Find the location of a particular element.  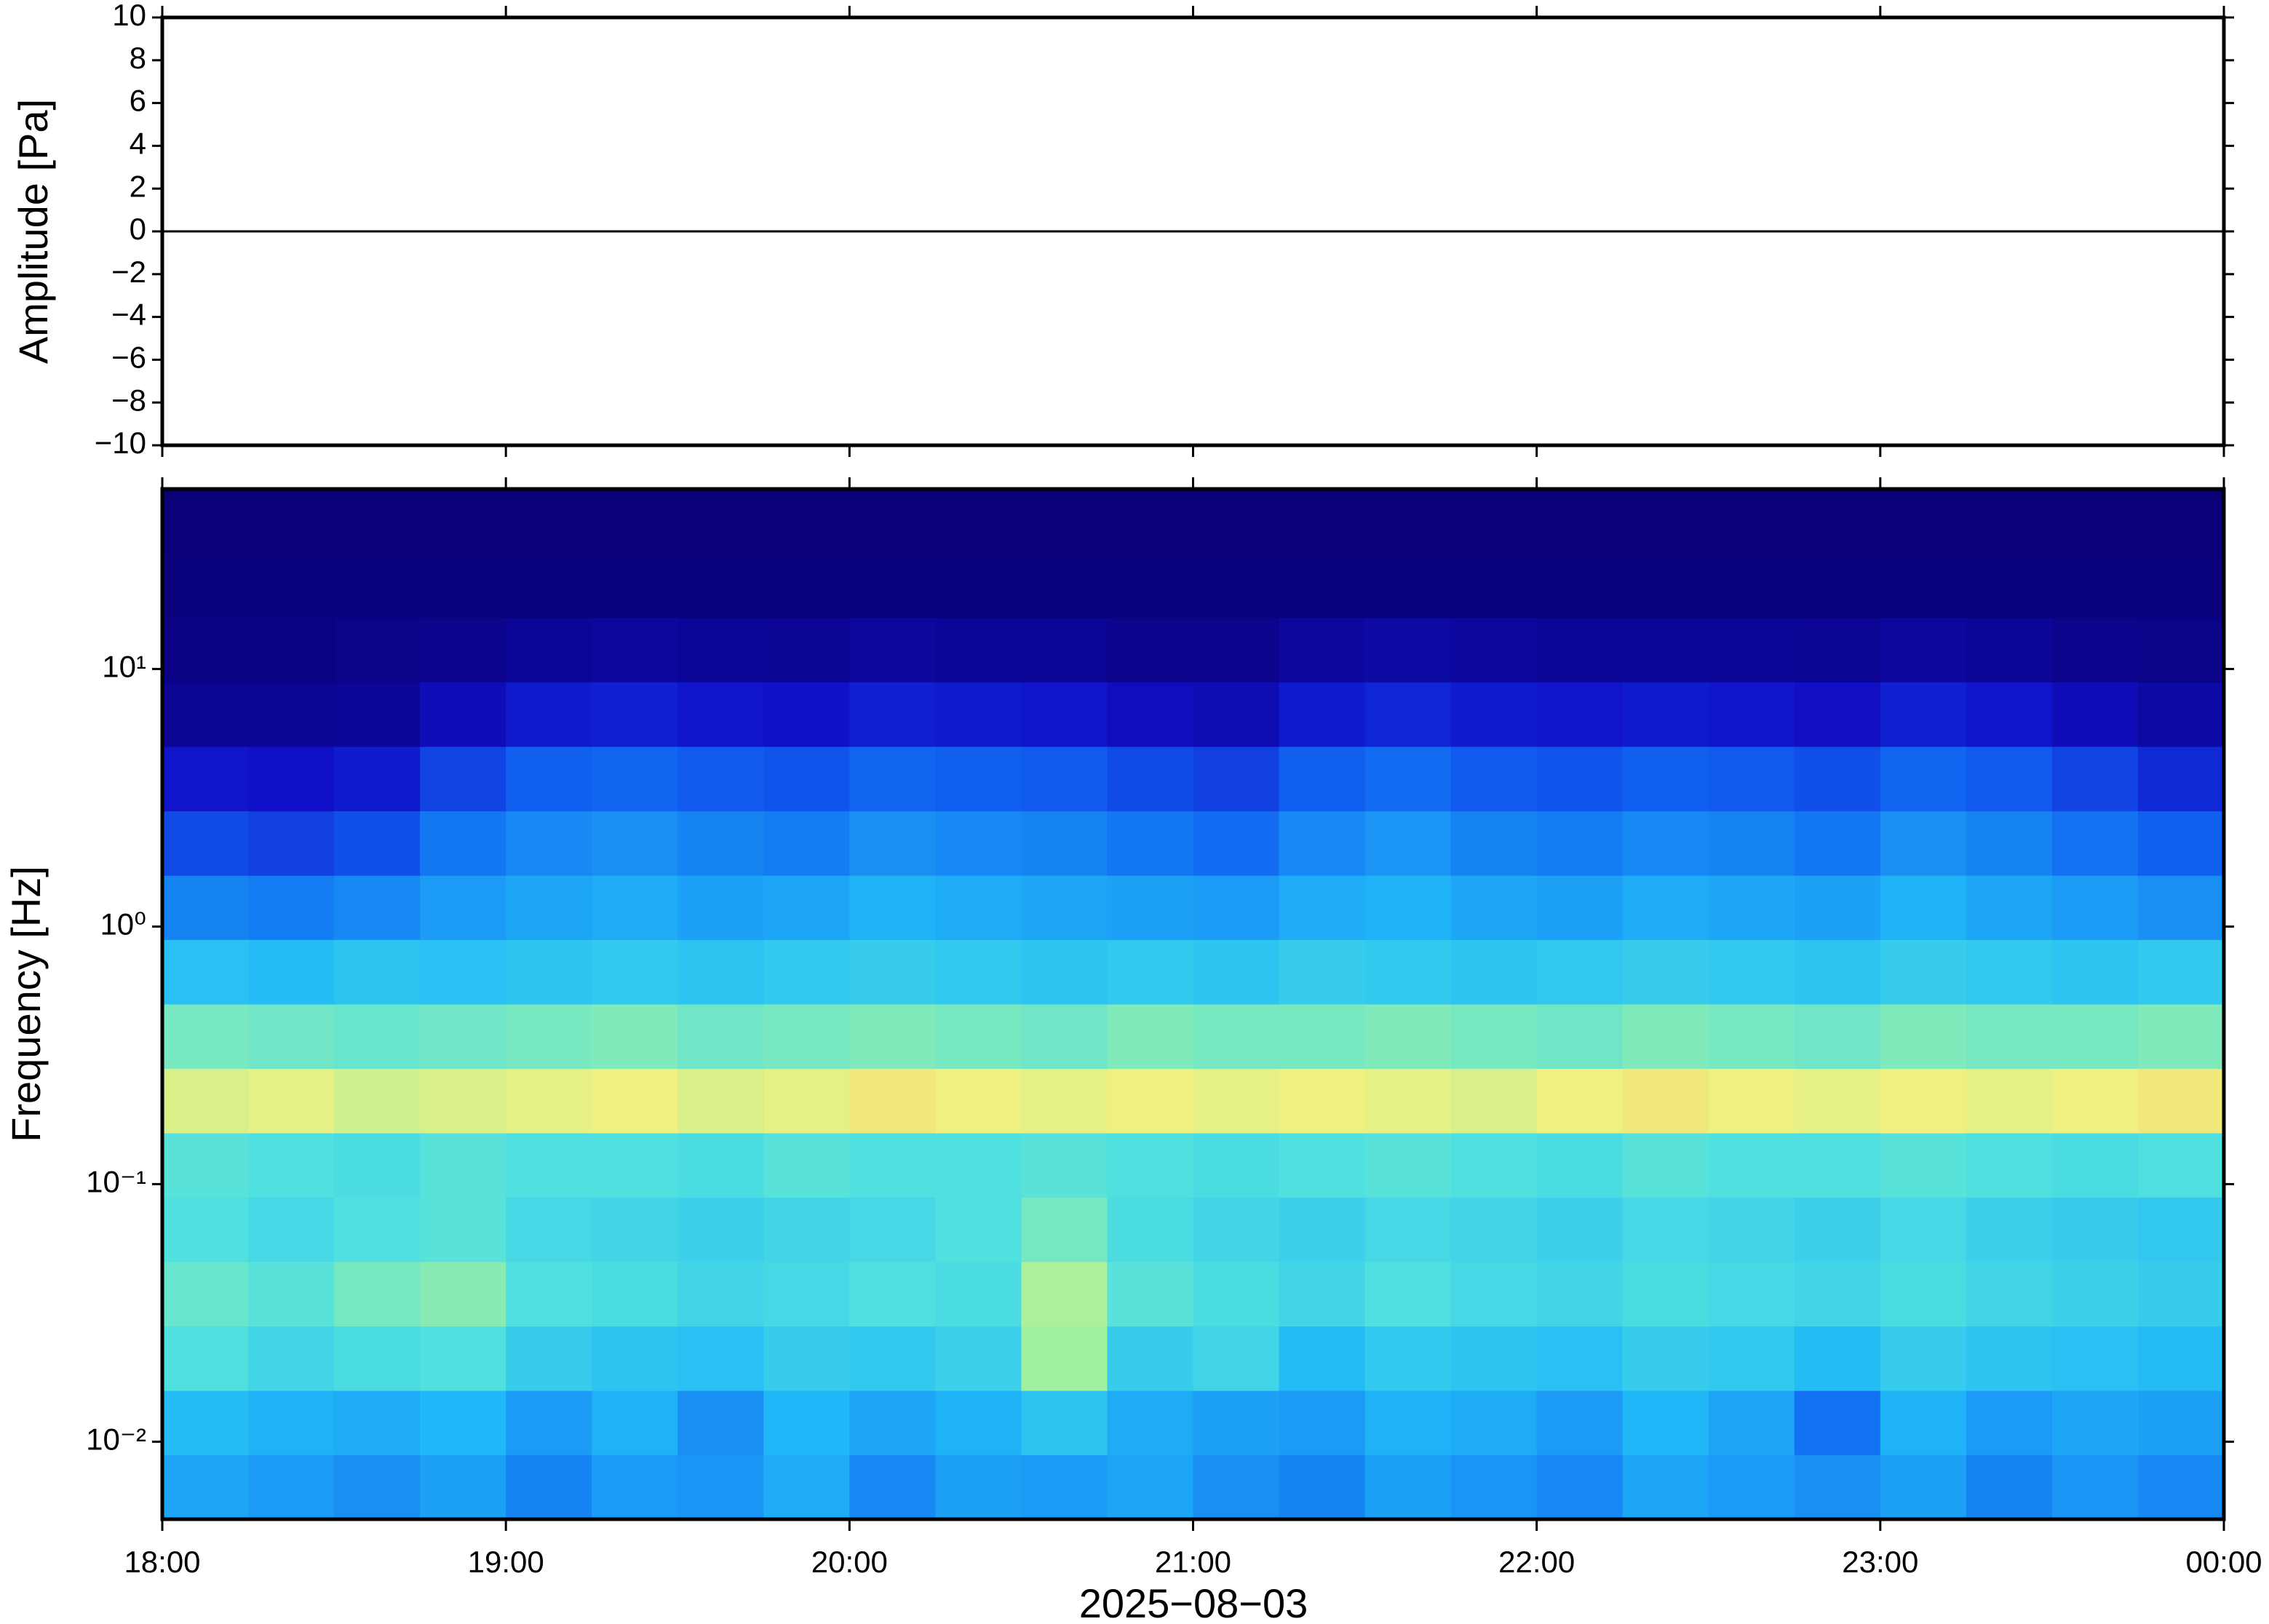

y-axis-title: Frequency [Hz] is located at coordinates (26, 1004).